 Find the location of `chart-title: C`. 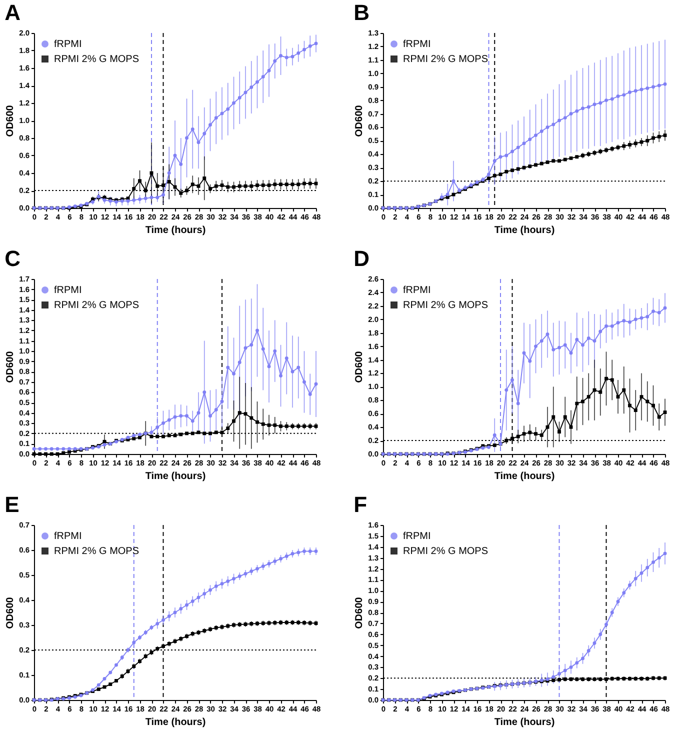

chart-title: C is located at coordinates (12, 258).